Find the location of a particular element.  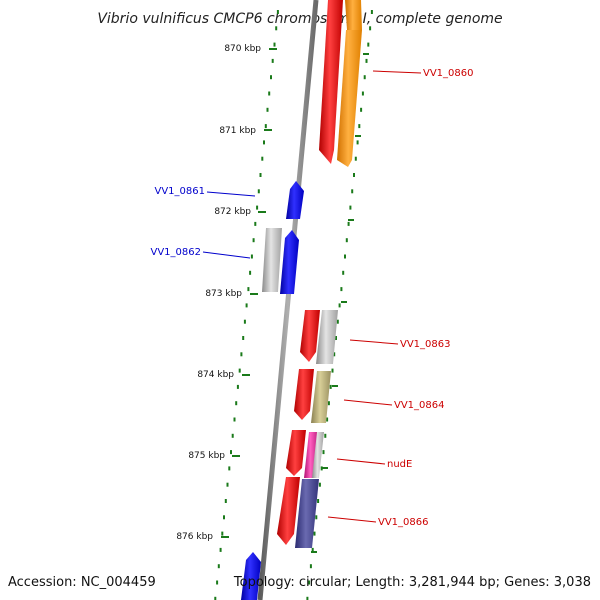

tick-label: 870 kbp is located at coordinates (242, 49).